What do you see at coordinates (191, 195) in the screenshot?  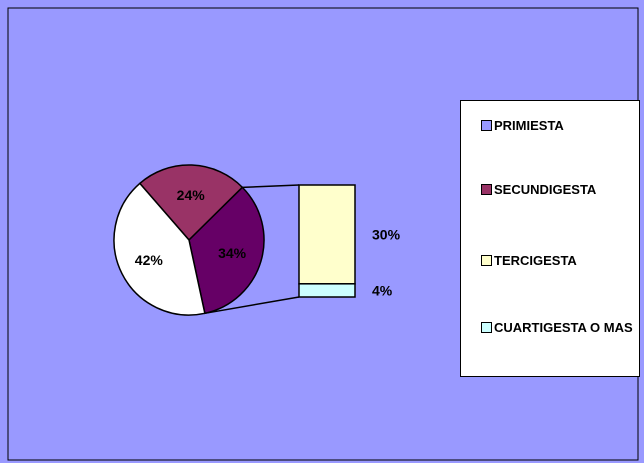 I see `pie-data-label: 24%` at bounding box center [191, 195].